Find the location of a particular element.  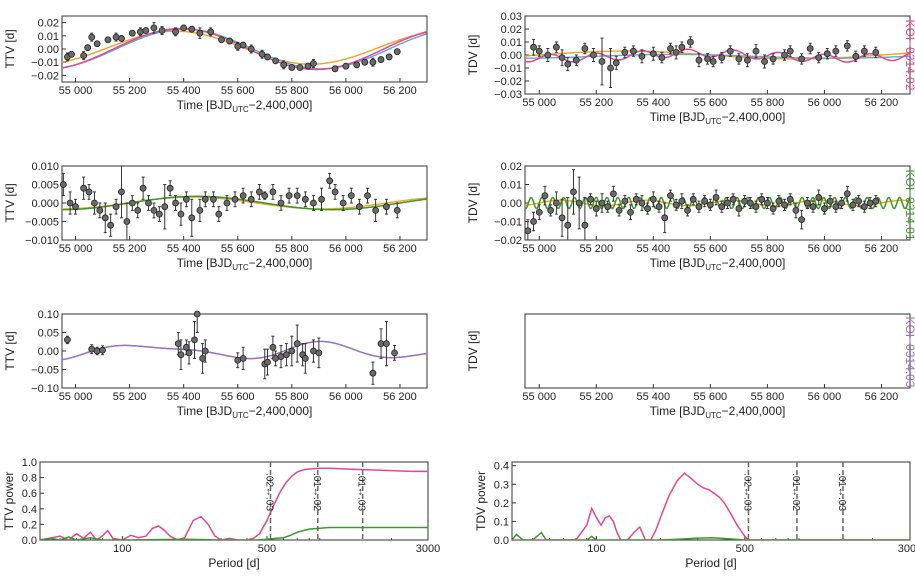

y-tick-label: 0.05 is located at coordinates (48, 334).